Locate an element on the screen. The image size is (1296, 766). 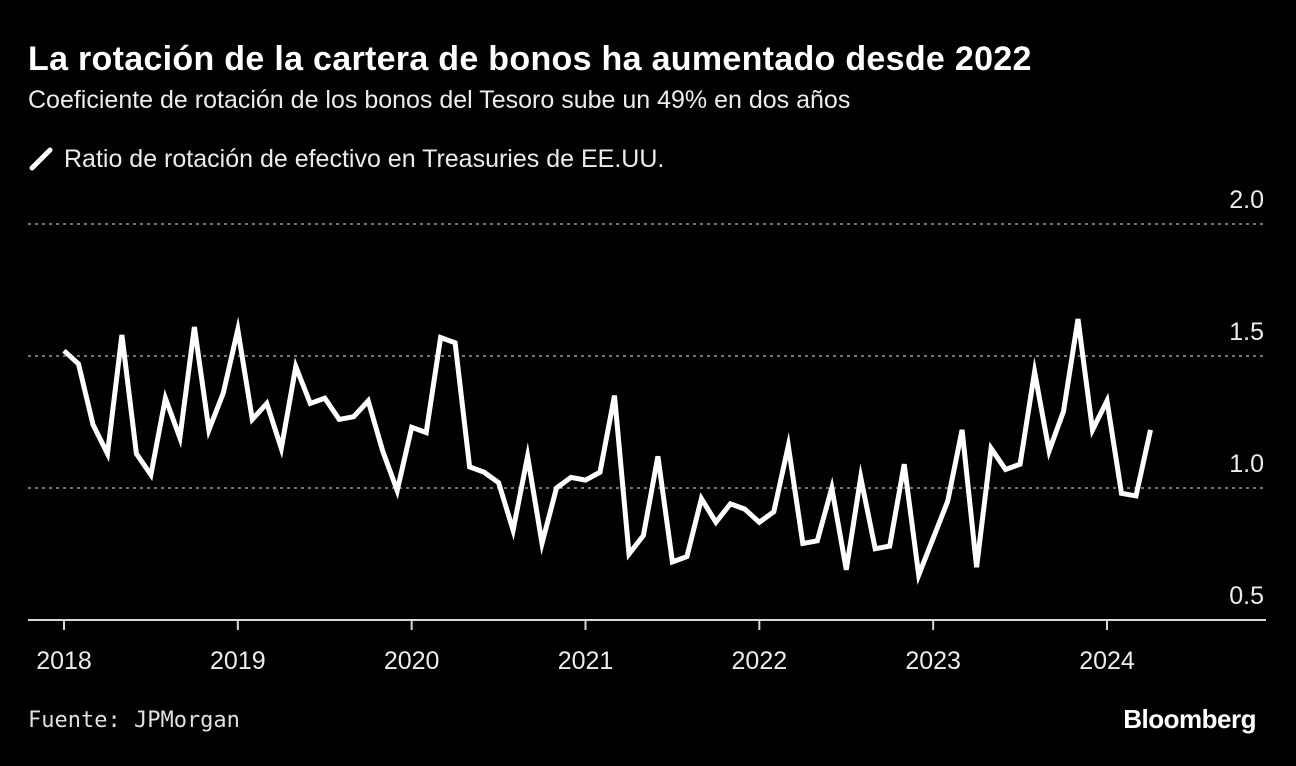
x-tick-label: 2019 is located at coordinates (238, 661).